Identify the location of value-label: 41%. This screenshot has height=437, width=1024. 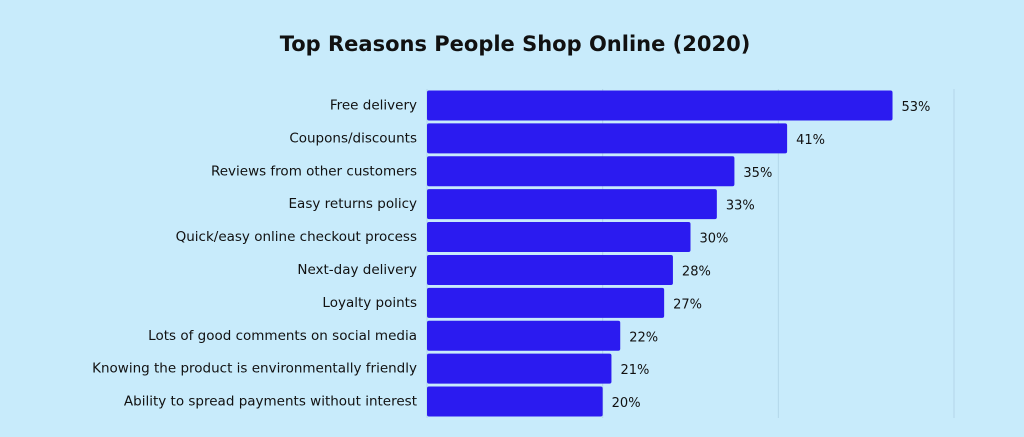
(810, 140).